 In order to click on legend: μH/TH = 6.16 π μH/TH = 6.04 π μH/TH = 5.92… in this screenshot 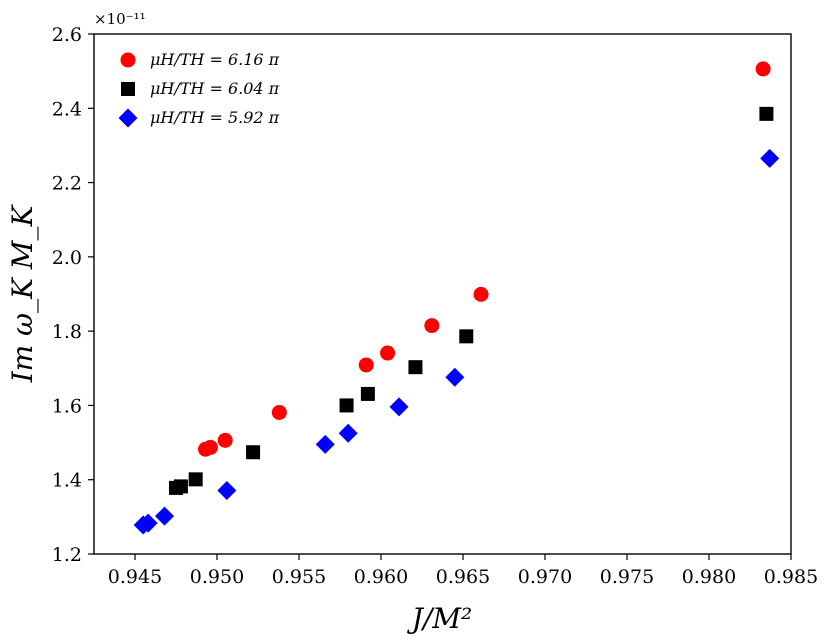, I will do `click(199, 89)`.